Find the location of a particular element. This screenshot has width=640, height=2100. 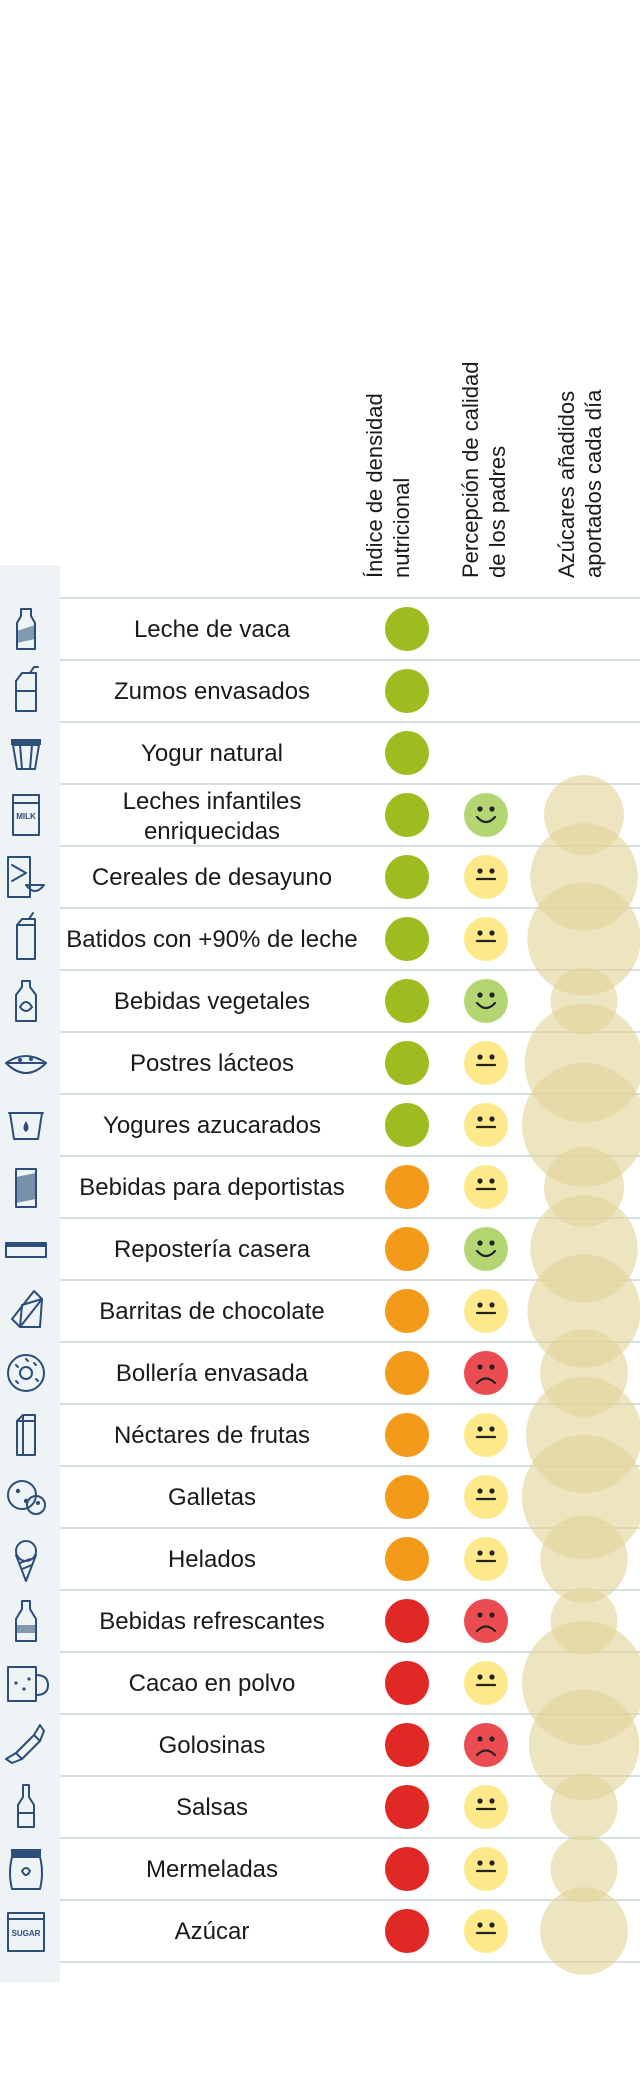

row-label-line: Batidos con +90% de leche is located at coordinates (212, 939).